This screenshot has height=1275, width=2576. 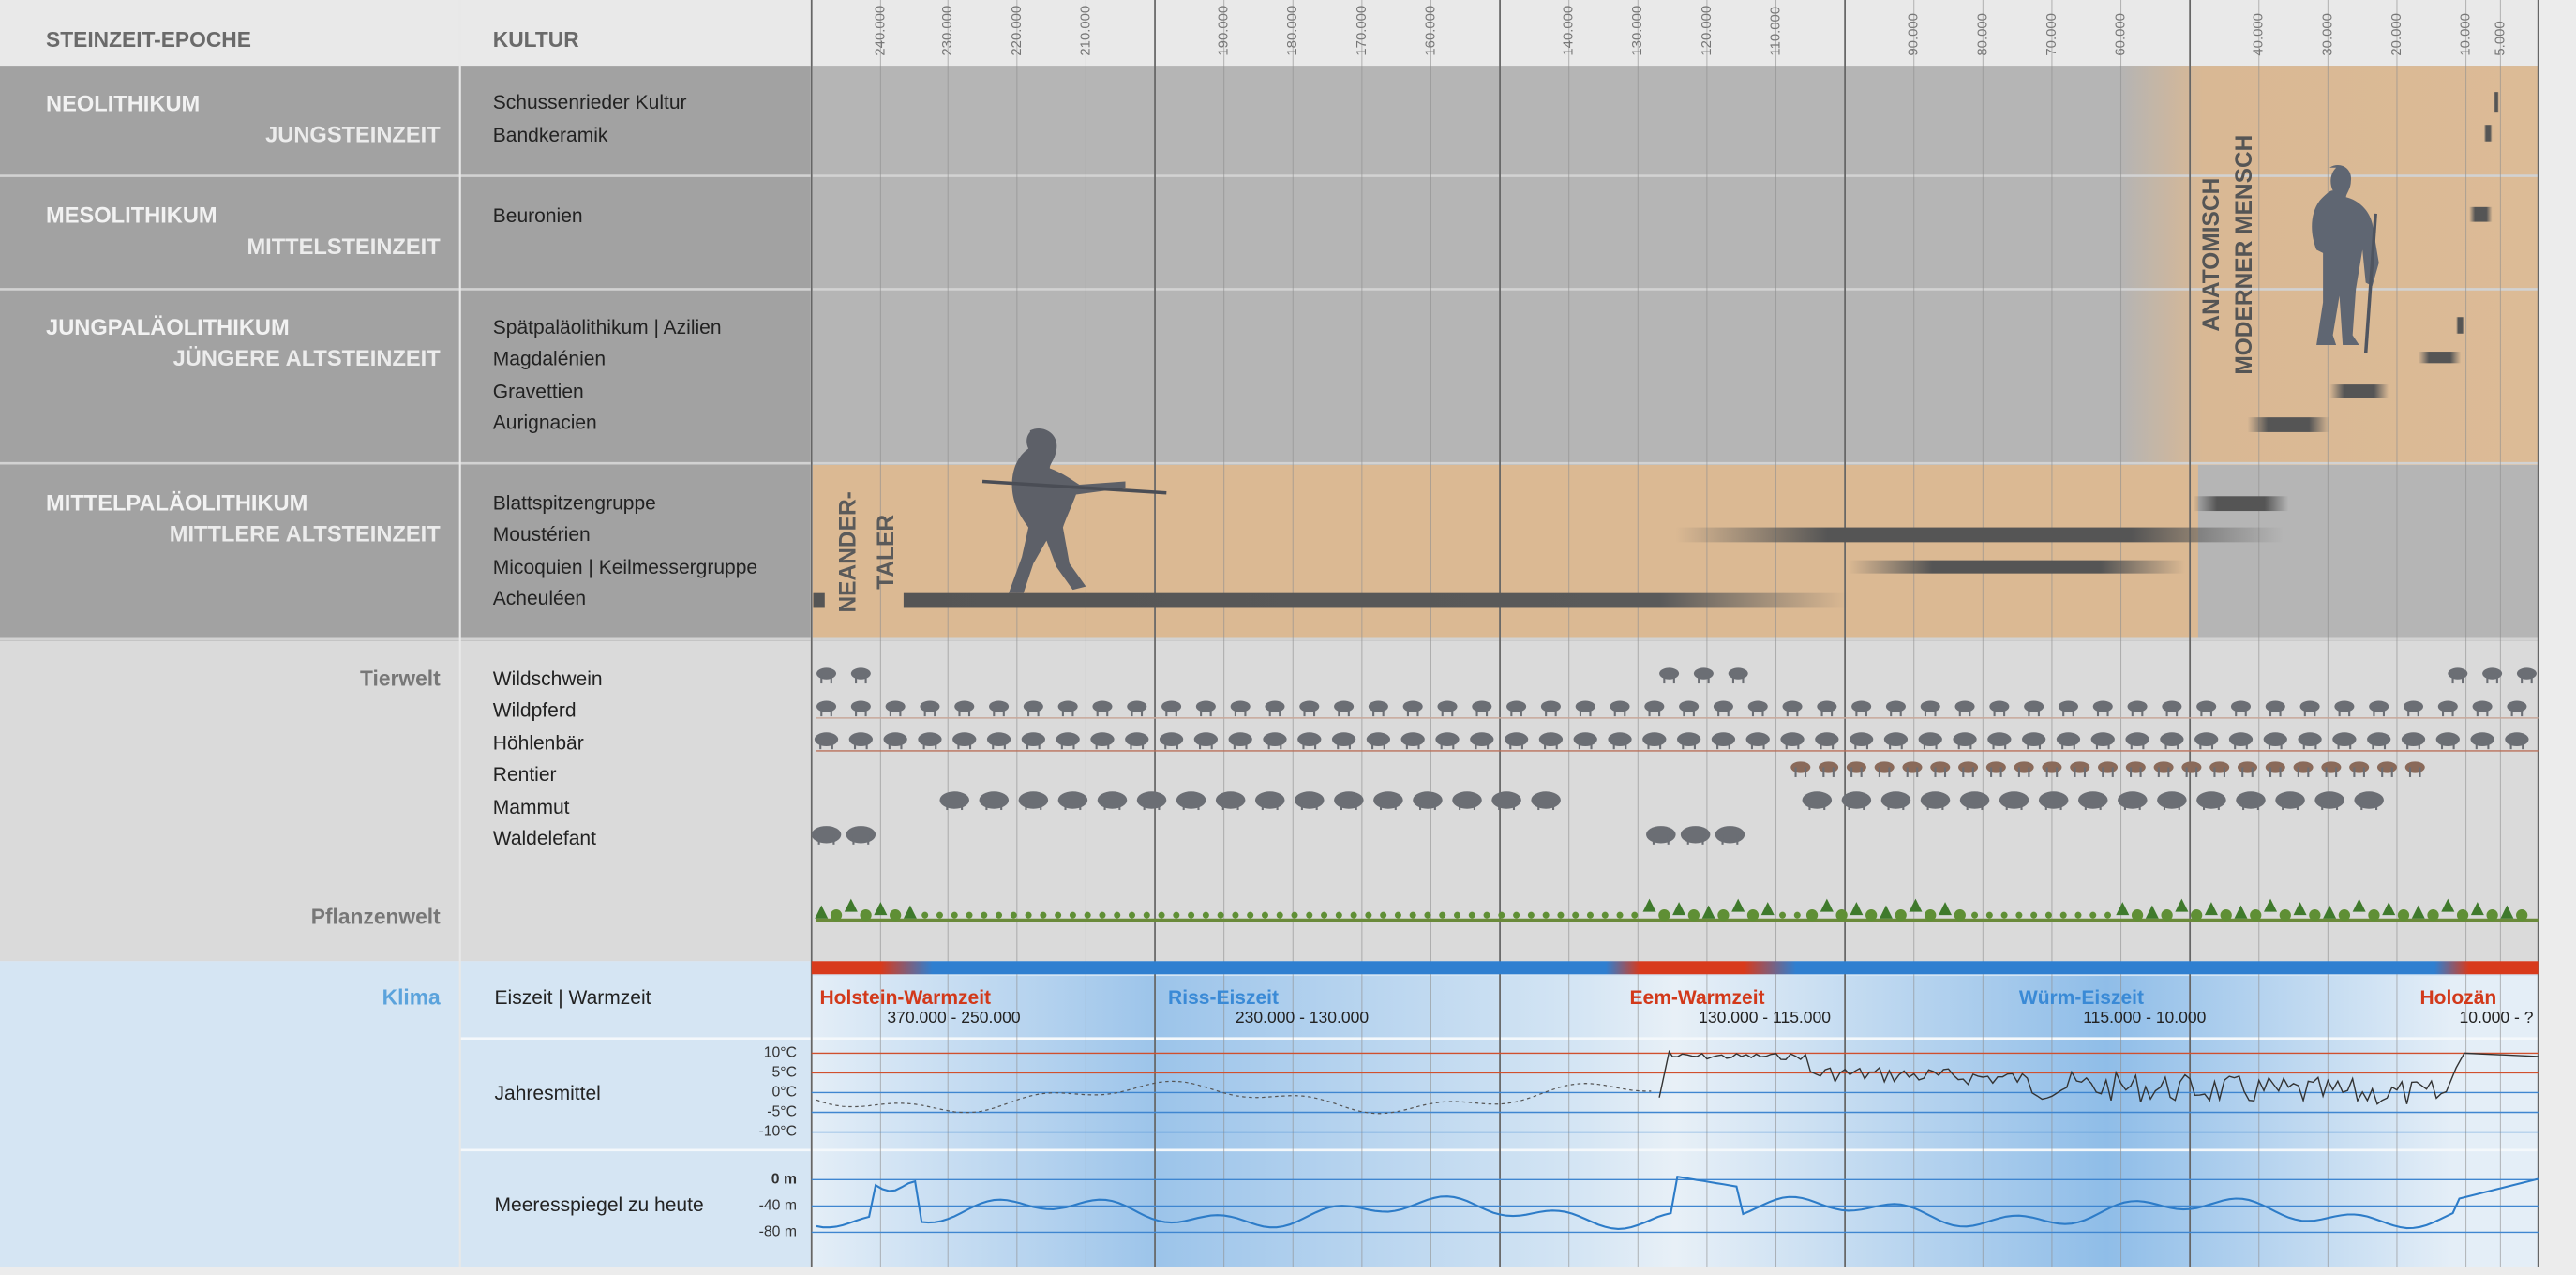 I want to click on epoch-subtitle: JÜNGERE ALTSTEINZEIT, so click(x=307, y=358).